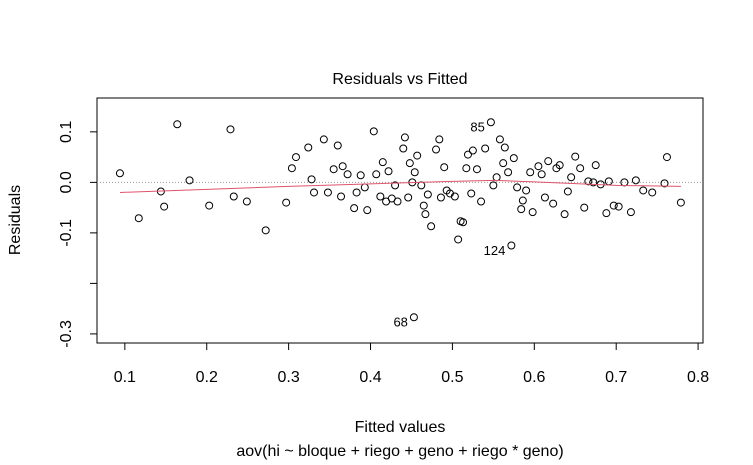 Image resolution: width=753 pixels, height=465 pixels. I want to click on x-tick-label: 0.4, so click(370, 377).